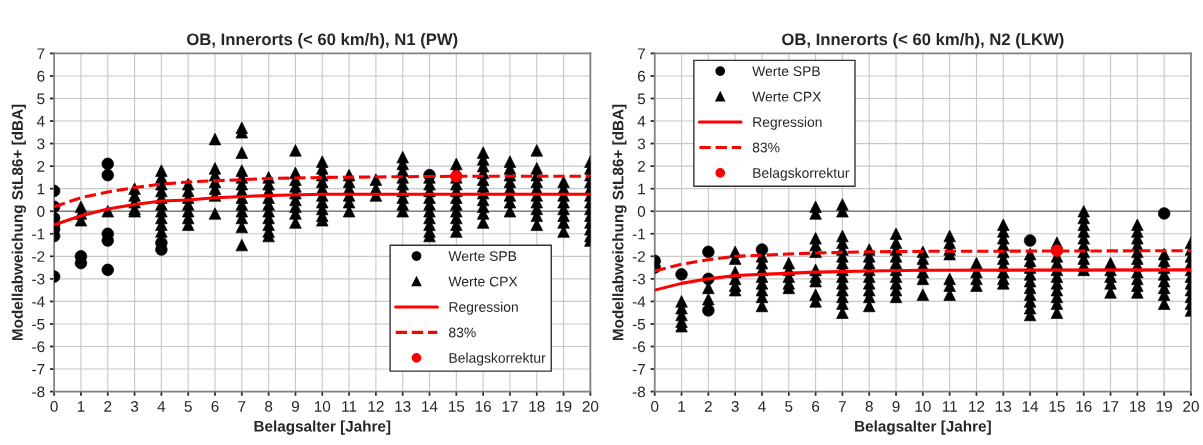 The width and height of the screenshot is (1203, 445). What do you see at coordinates (322, 40) in the screenshot?
I see `chart-title: OB, Innerorts (< 60 km/h), N1 (PW)` at bounding box center [322, 40].